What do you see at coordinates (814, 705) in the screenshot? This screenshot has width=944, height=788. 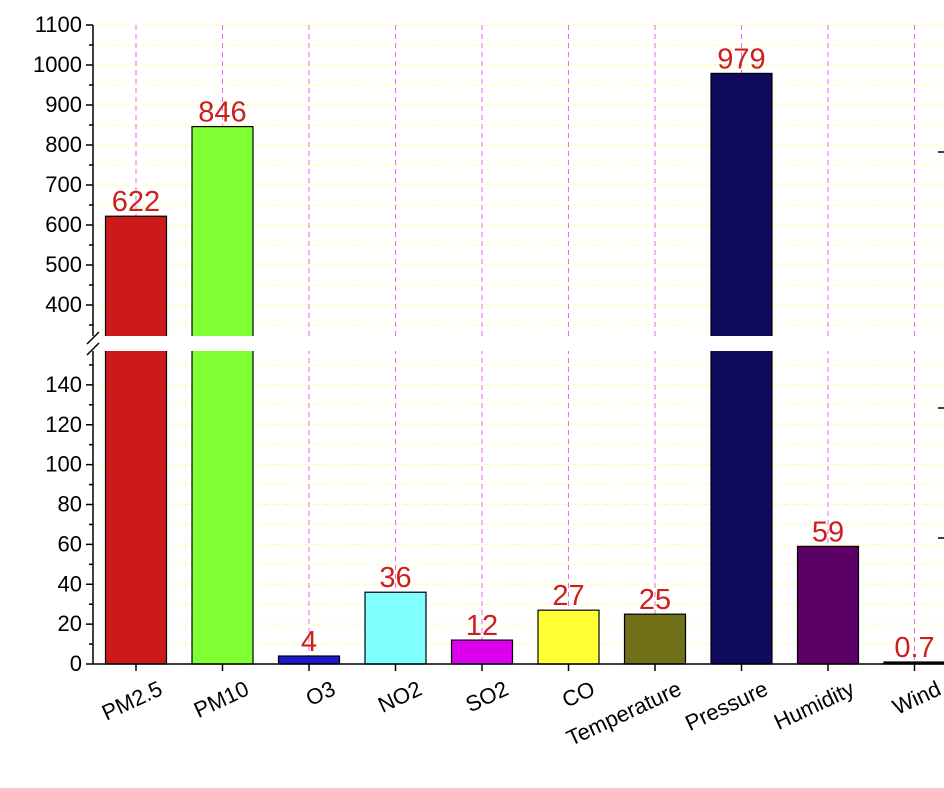 I see `x-tick-label: Humidity` at bounding box center [814, 705].